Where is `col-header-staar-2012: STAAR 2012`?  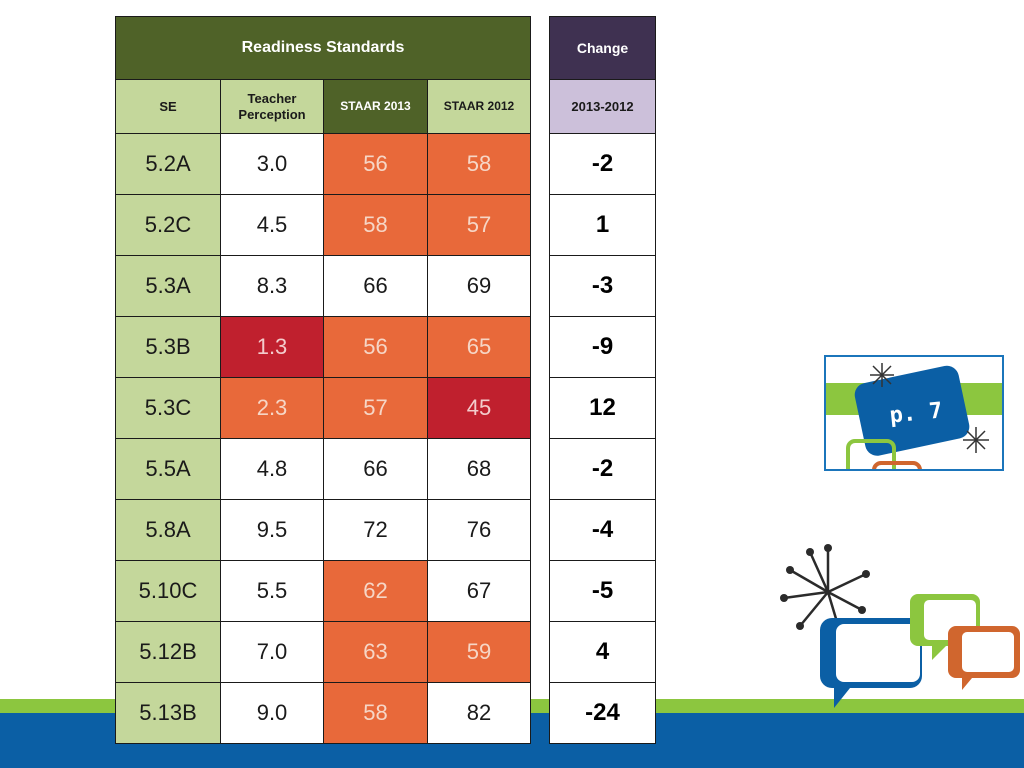
col-header-staar-2012: STAAR 2012 is located at coordinates (479, 106).